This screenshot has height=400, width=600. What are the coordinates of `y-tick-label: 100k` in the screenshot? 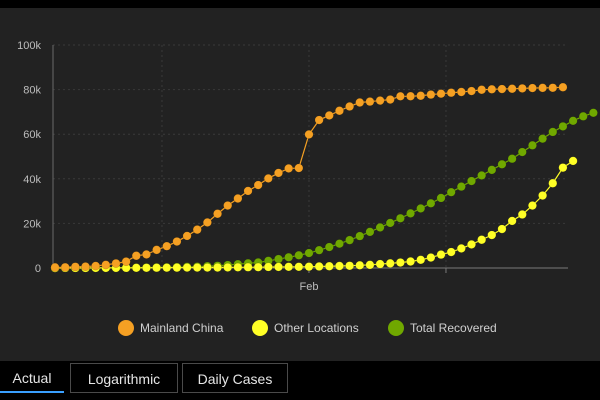 It's located at (29, 46).